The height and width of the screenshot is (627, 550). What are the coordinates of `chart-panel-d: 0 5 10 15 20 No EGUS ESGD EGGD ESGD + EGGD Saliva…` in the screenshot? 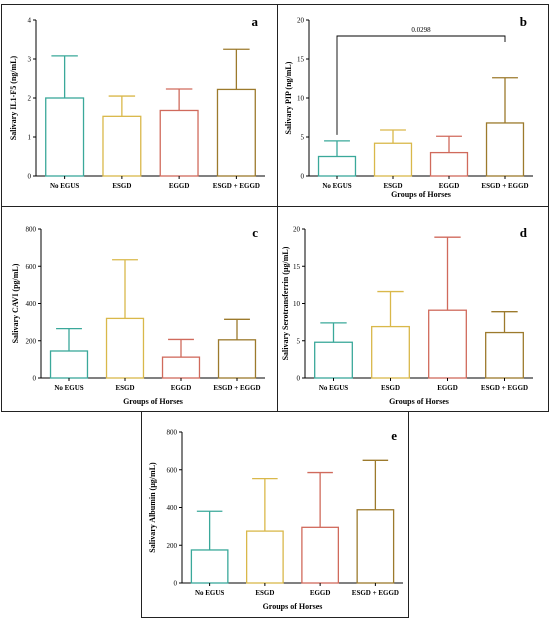 It's located at (407, 315).